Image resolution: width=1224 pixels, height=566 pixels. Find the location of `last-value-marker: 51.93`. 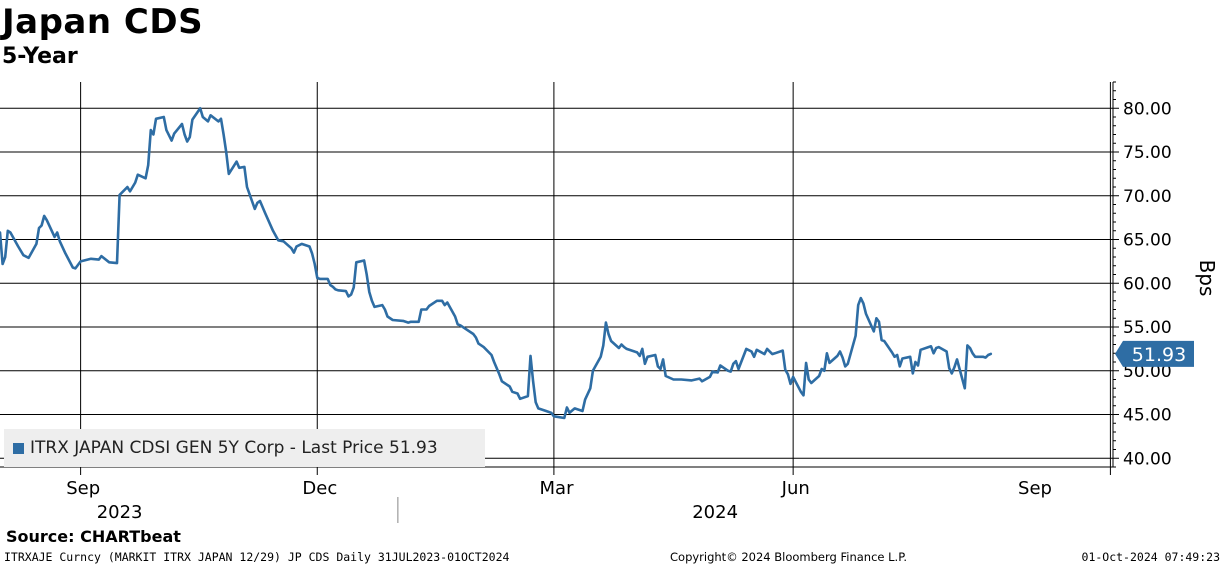

last-value-marker: 51.93 is located at coordinates (1154, 353).